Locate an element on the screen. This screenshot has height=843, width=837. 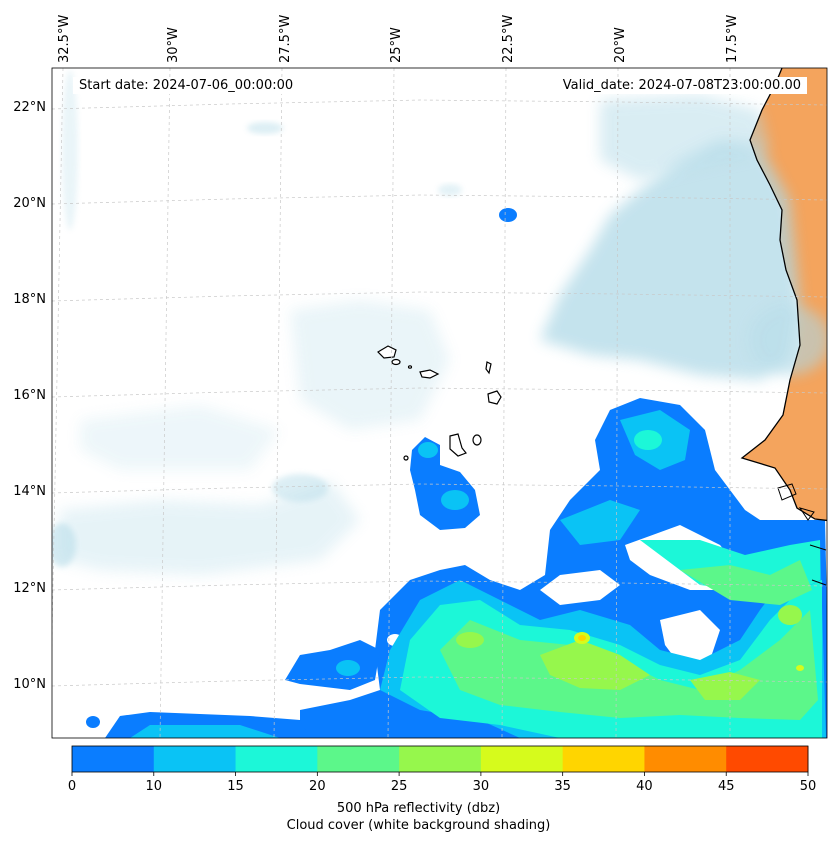
coastline-africa is located at coordinates (783, 295).